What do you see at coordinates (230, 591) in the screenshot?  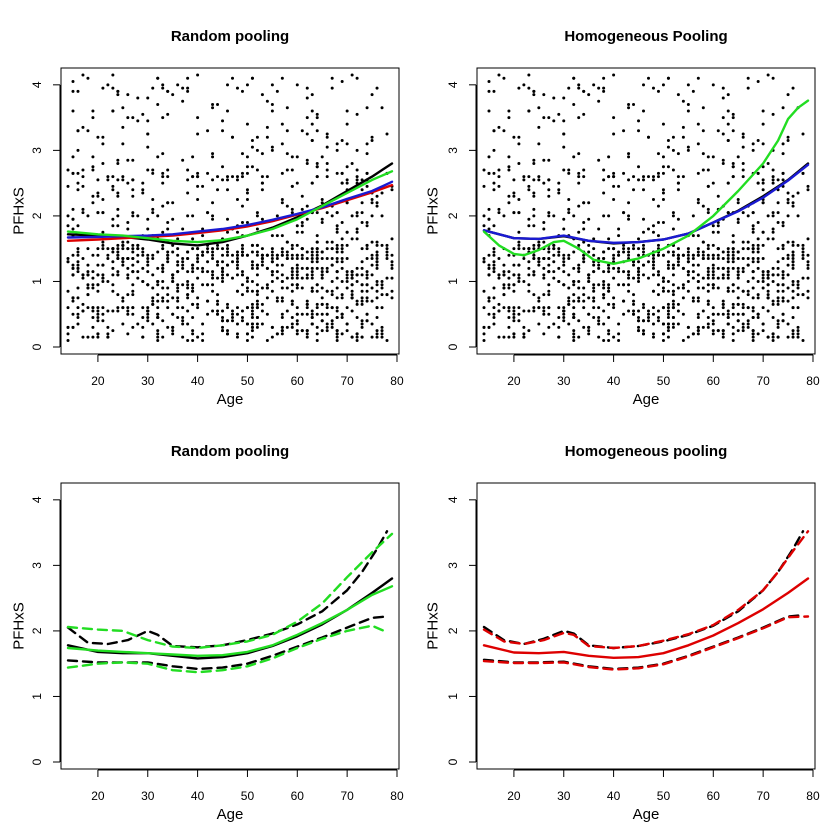 I see `series-line-green-upper` at bounding box center [230, 591].